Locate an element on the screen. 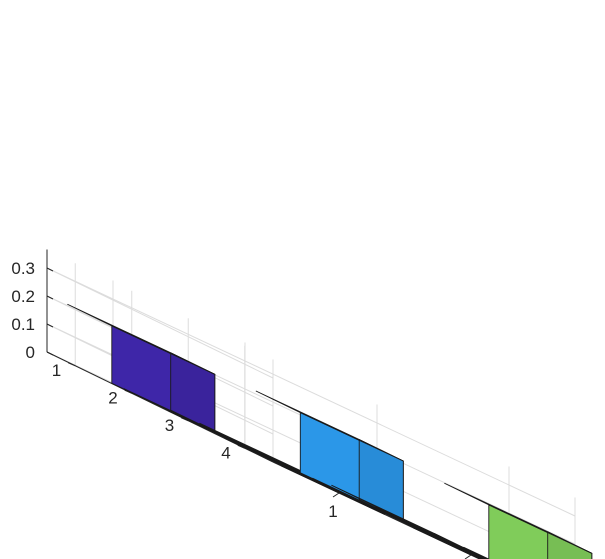 The width and height of the screenshot is (605, 559). bar-c4-r1 is located at coordinates (476, 552).